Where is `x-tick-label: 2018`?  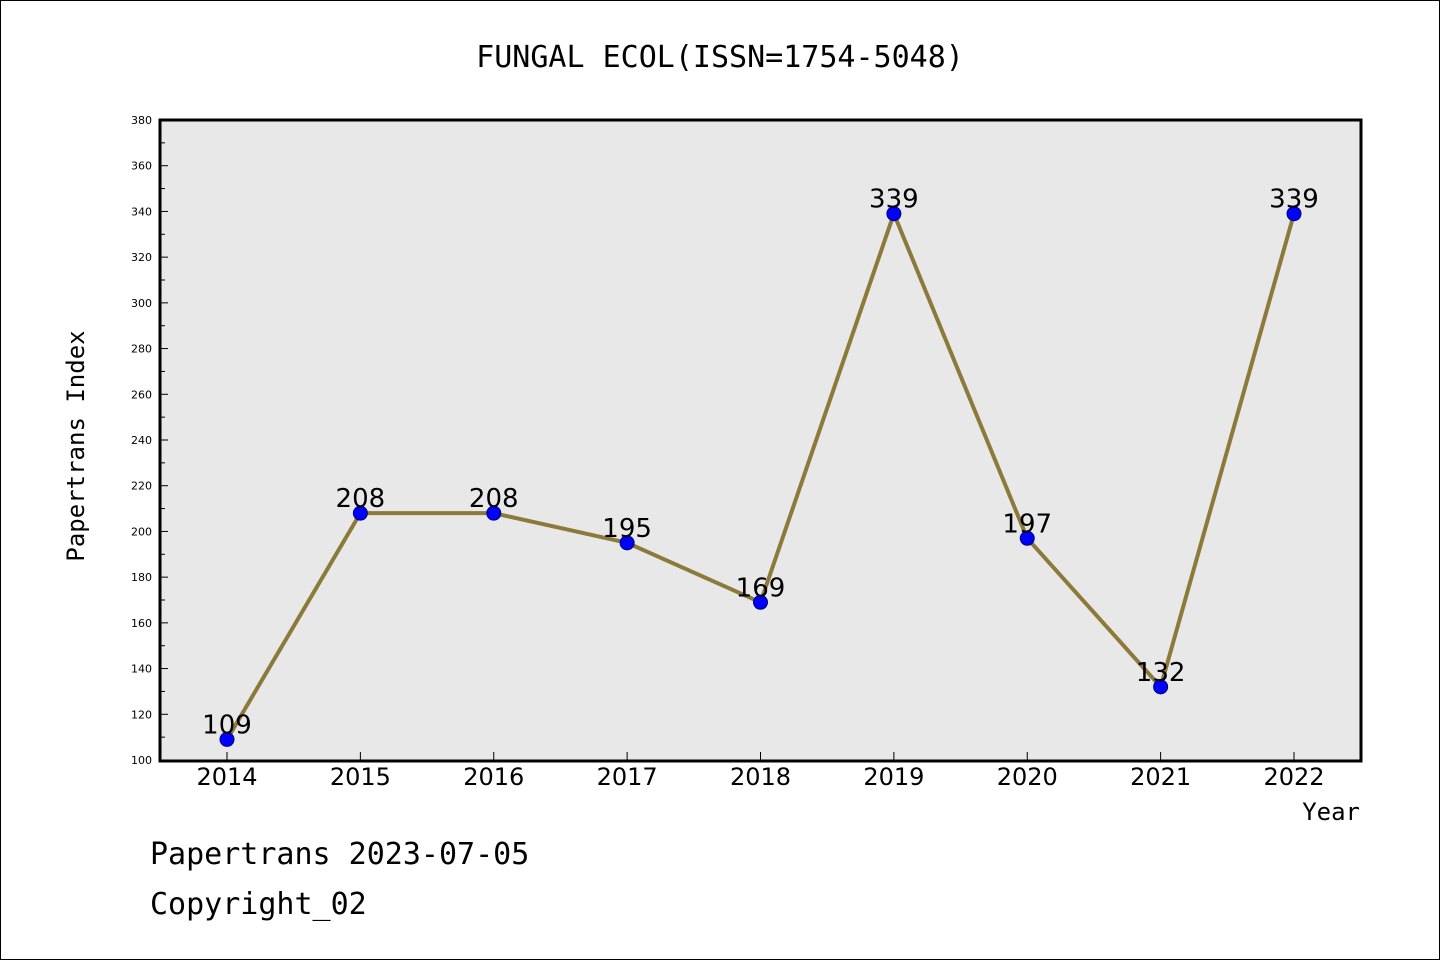 x-tick-label: 2018 is located at coordinates (760, 777).